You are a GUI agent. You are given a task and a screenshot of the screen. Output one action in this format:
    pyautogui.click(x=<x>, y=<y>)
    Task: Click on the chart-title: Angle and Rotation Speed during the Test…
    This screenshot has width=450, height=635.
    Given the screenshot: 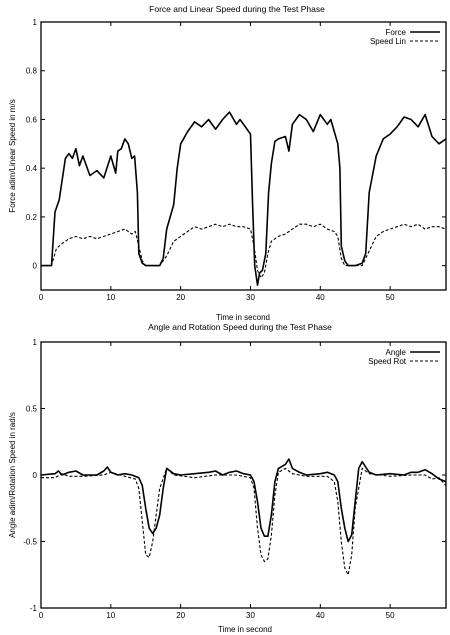 What is the action you would take?
    pyautogui.click(x=240, y=327)
    